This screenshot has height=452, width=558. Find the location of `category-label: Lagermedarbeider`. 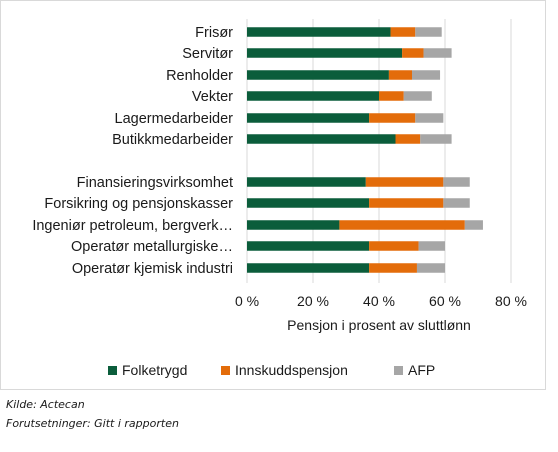

category-label: Lagermedarbeider is located at coordinates (174, 119).